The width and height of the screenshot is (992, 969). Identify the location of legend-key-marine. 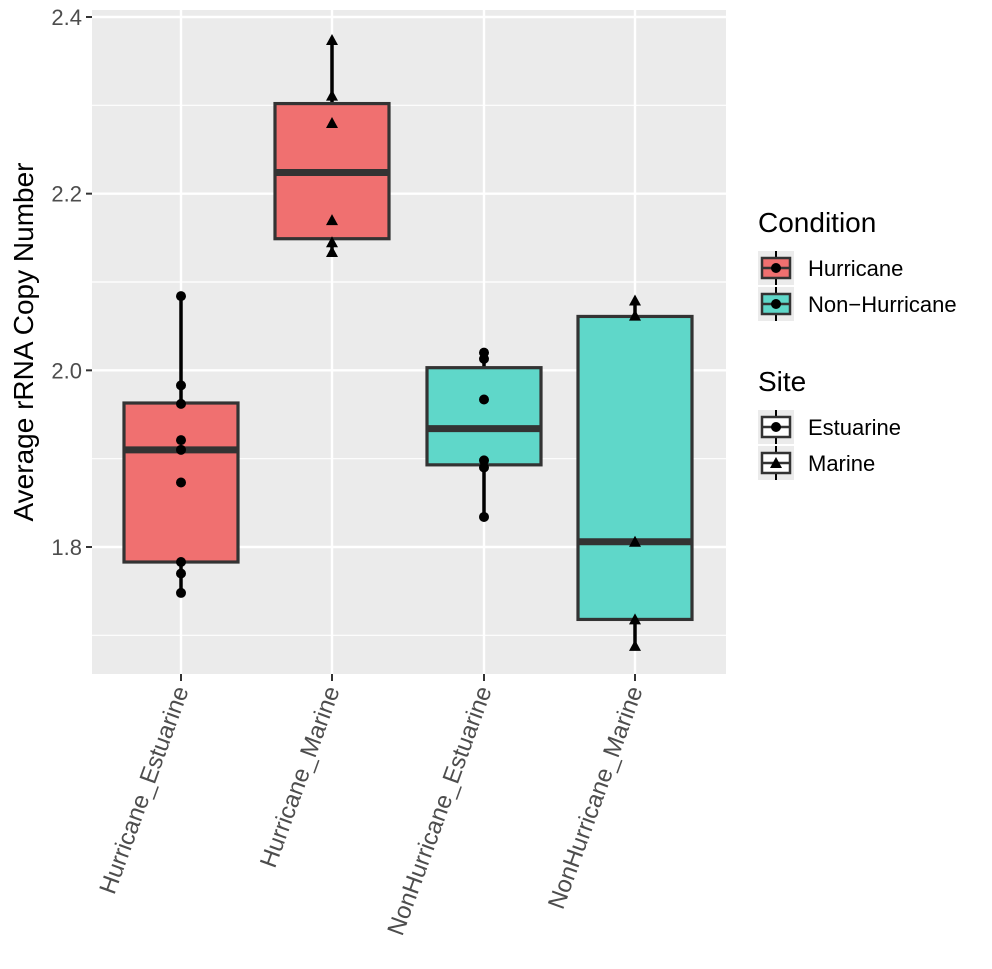
(776, 463).